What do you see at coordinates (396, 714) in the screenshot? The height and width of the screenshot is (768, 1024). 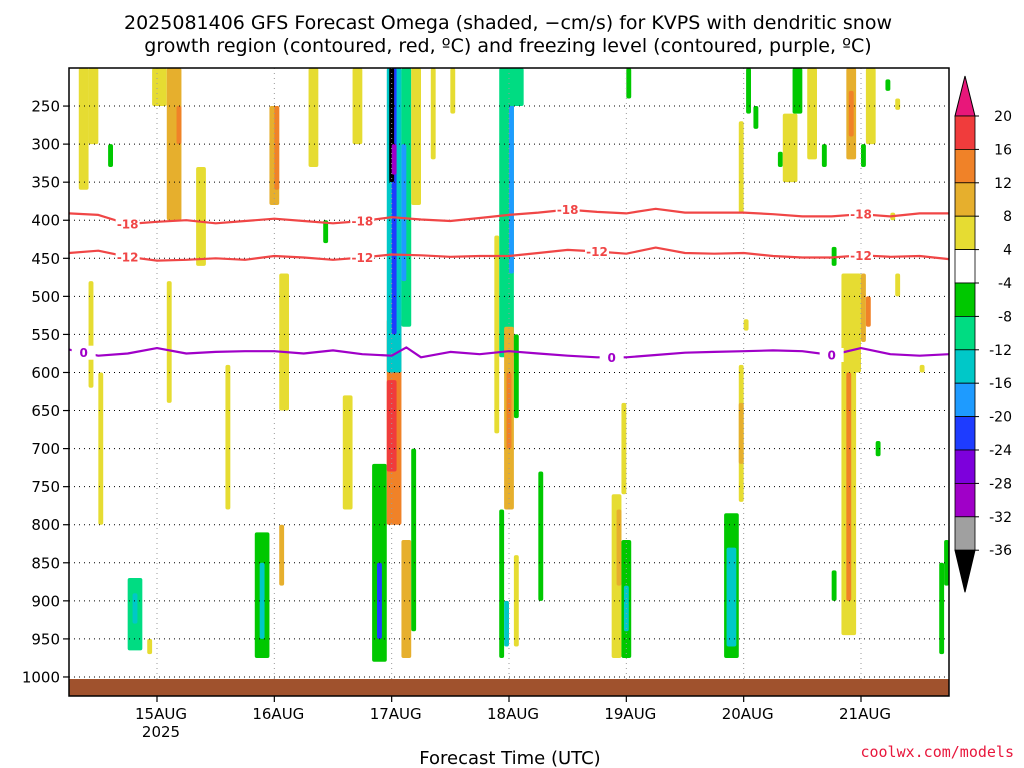 I see `x-tick-label: 17AUG` at bounding box center [396, 714].